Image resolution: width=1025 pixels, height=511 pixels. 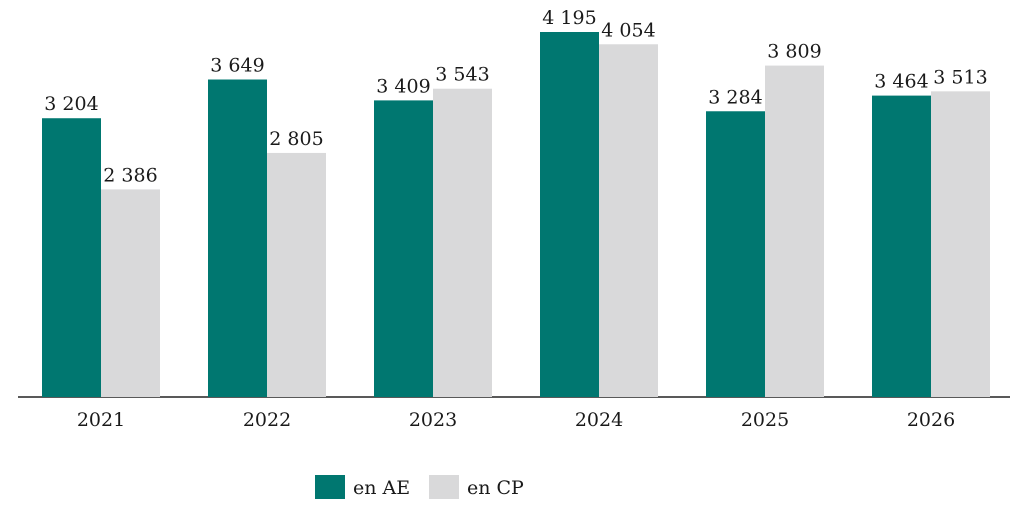 What do you see at coordinates (296, 139) in the screenshot?
I see `data-label-cp-2022: 2 805` at bounding box center [296, 139].